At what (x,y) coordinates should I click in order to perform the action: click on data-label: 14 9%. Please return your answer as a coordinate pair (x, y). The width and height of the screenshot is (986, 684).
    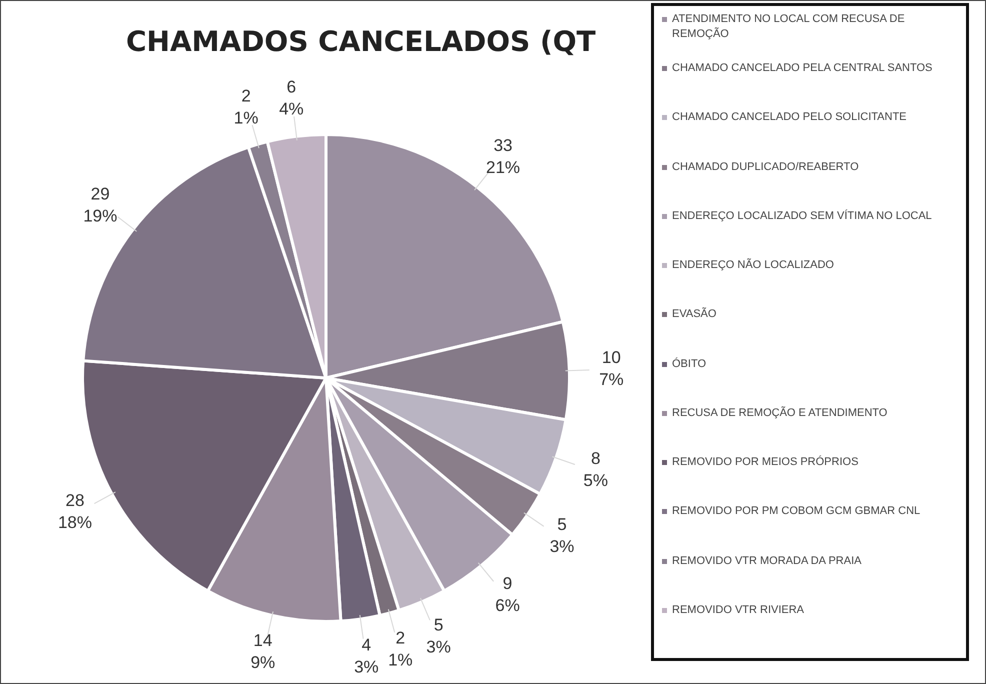
    Looking at the image, I should click on (263, 651).